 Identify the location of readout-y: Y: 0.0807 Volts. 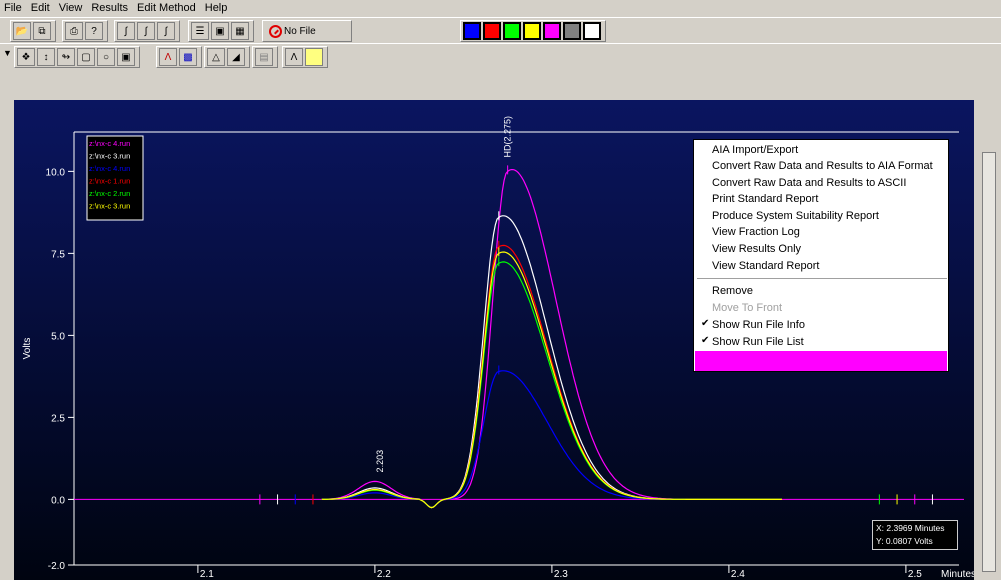
(904, 541).